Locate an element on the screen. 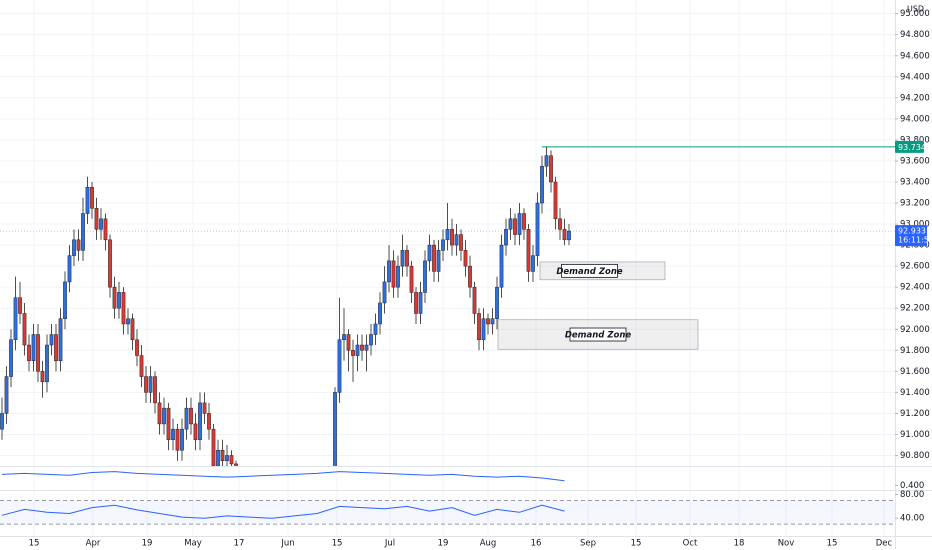 This screenshot has width=932, height=550. y-tick-label: 91.800 is located at coordinates (915, 351).